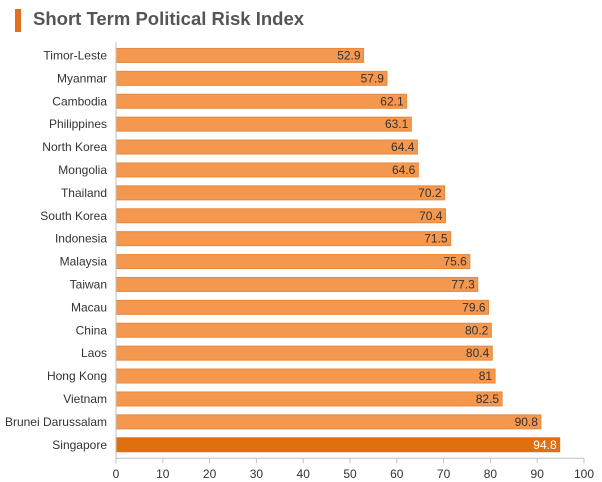 The image size is (602, 482). What do you see at coordinates (116, 474) in the screenshot?
I see `x-tick-label: 0` at bounding box center [116, 474].